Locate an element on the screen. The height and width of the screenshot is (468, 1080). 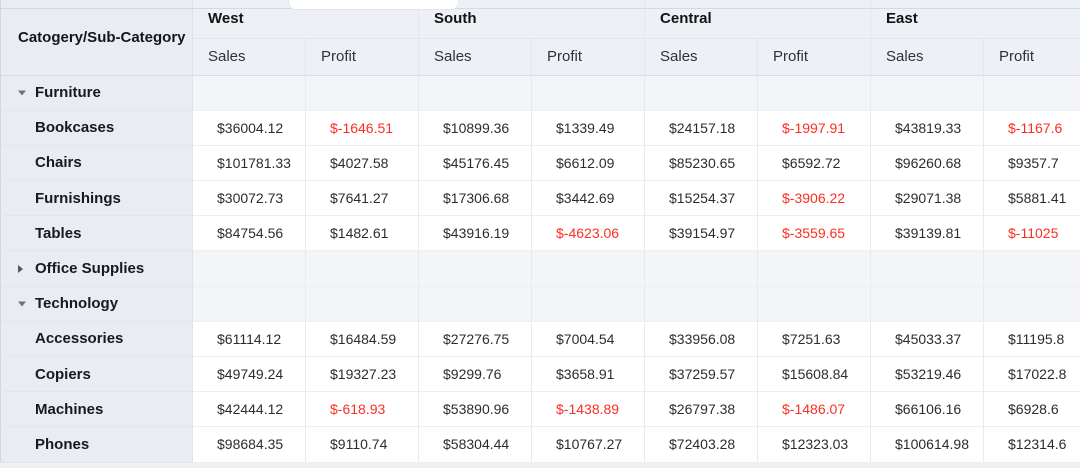
row-label-cell-tables: Tables is located at coordinates (96, 233).